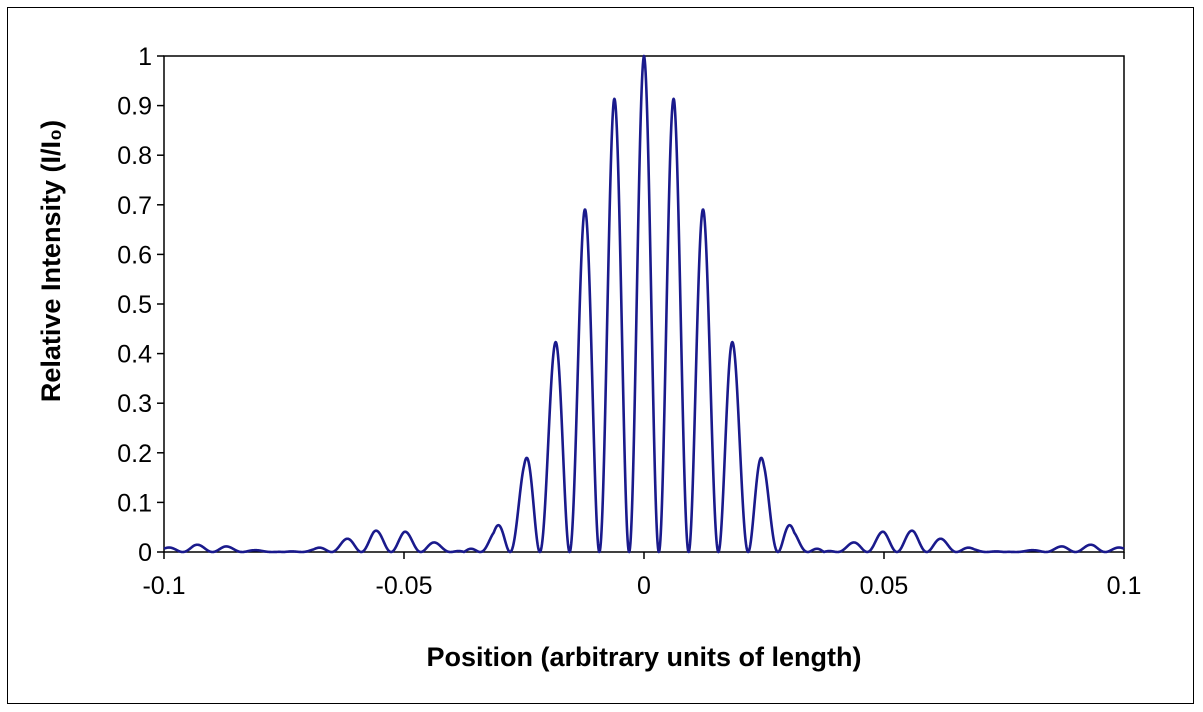  Describe the element at coordinates (404, 586) in the screenshot. I see `x-tick-label: -0.05` at that location.